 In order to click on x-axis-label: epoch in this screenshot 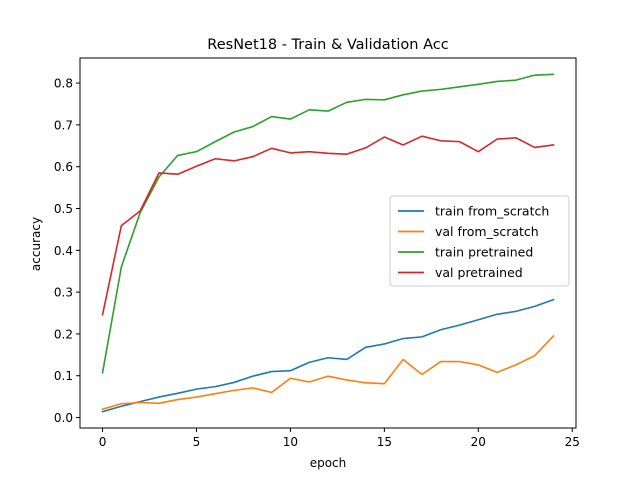, I will do `click(328, 463)`.